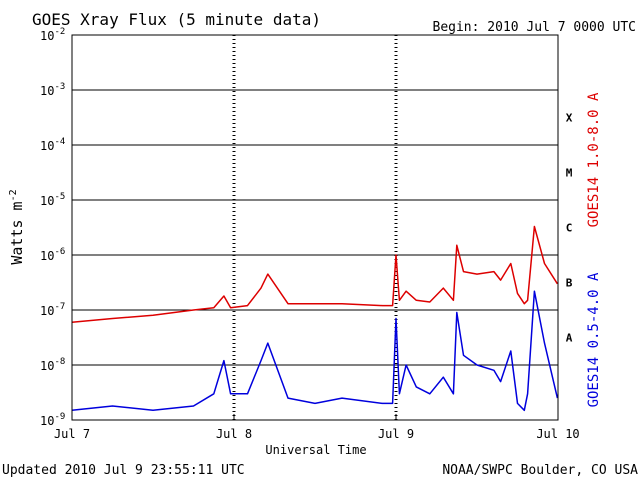 The image size is (640, 480). What do you see at coordinates (59, 197) in the screenshot?
I see `y-tick-exponent: -5` at bounding box center [59, 197].